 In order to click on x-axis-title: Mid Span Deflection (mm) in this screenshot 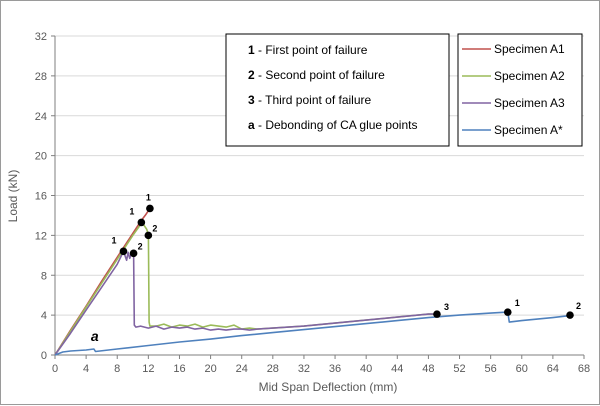, I will do `click(328, 387)`.